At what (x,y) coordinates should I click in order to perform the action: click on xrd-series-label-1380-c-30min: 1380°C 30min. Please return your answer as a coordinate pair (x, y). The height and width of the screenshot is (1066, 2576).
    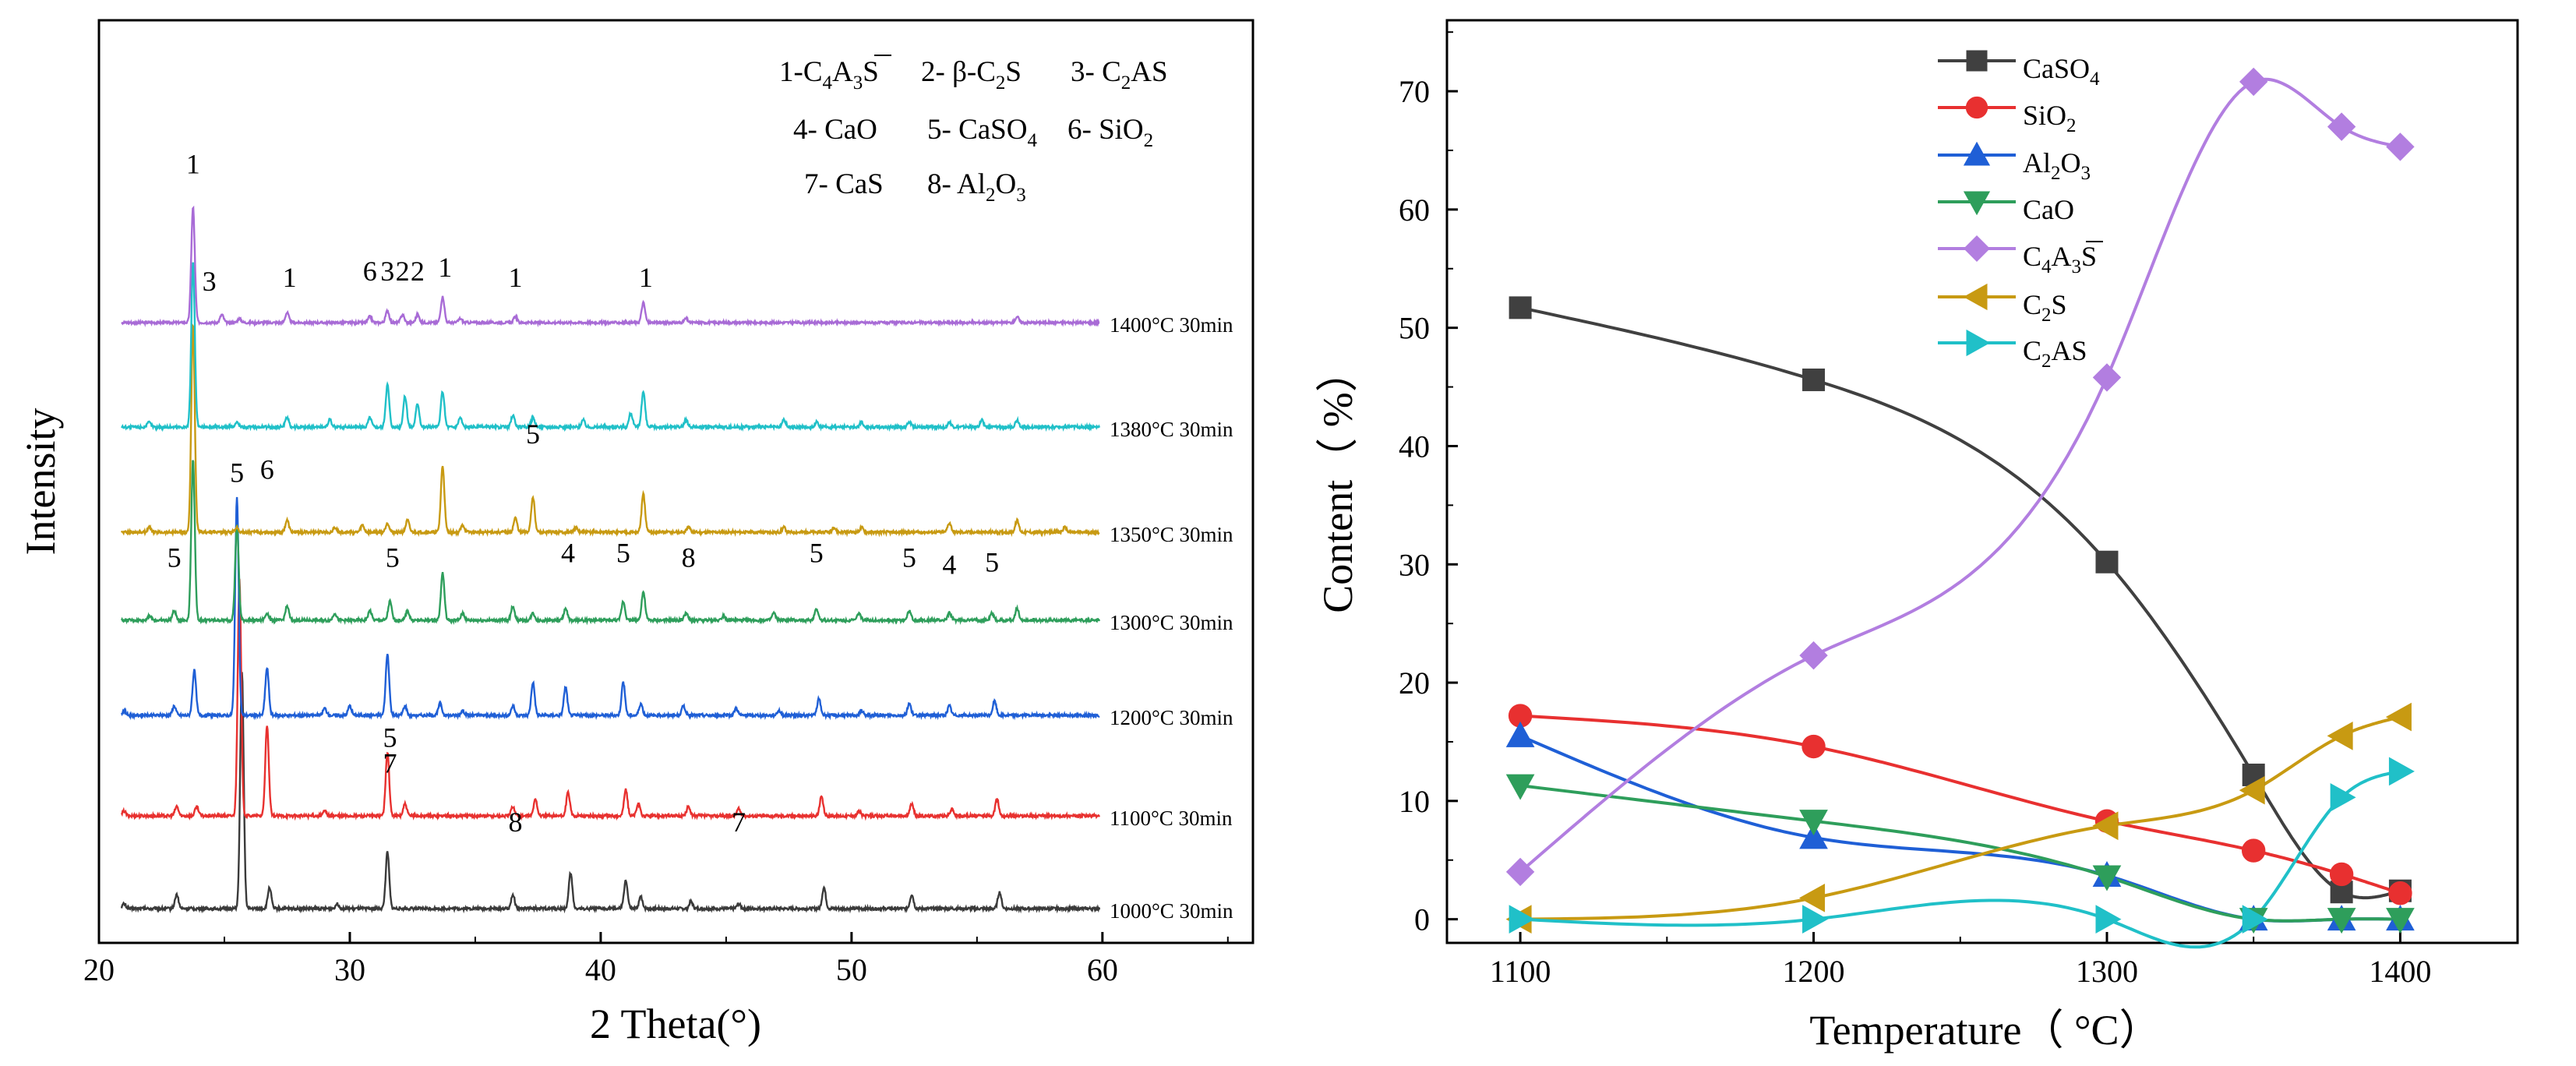
    Looking at the image, I should click on (1171, 430).